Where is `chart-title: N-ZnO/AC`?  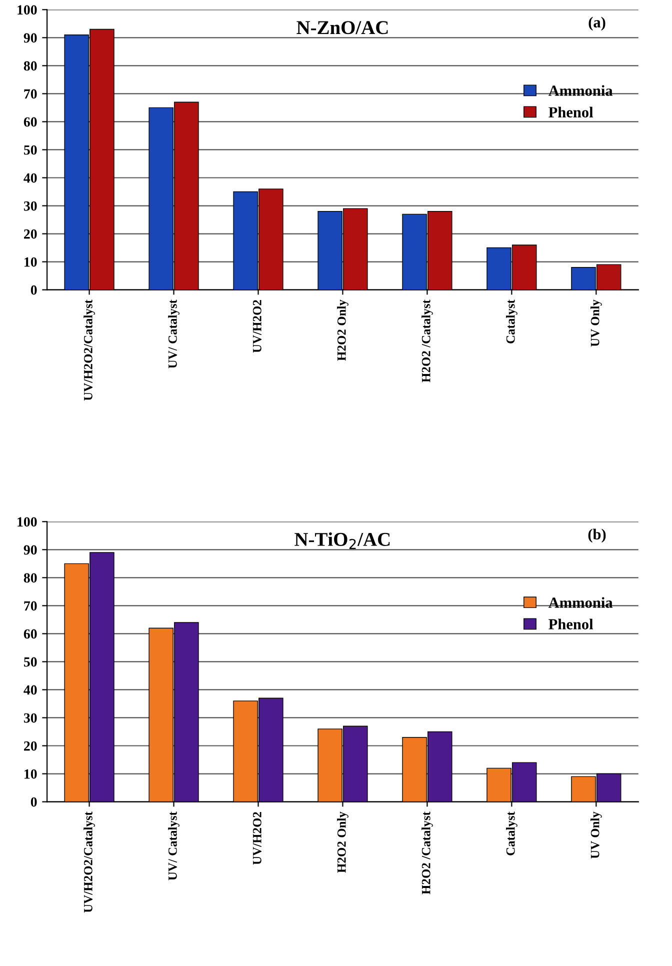 chart-title: N-ZnO/AC is located at coordinates (342, 27).